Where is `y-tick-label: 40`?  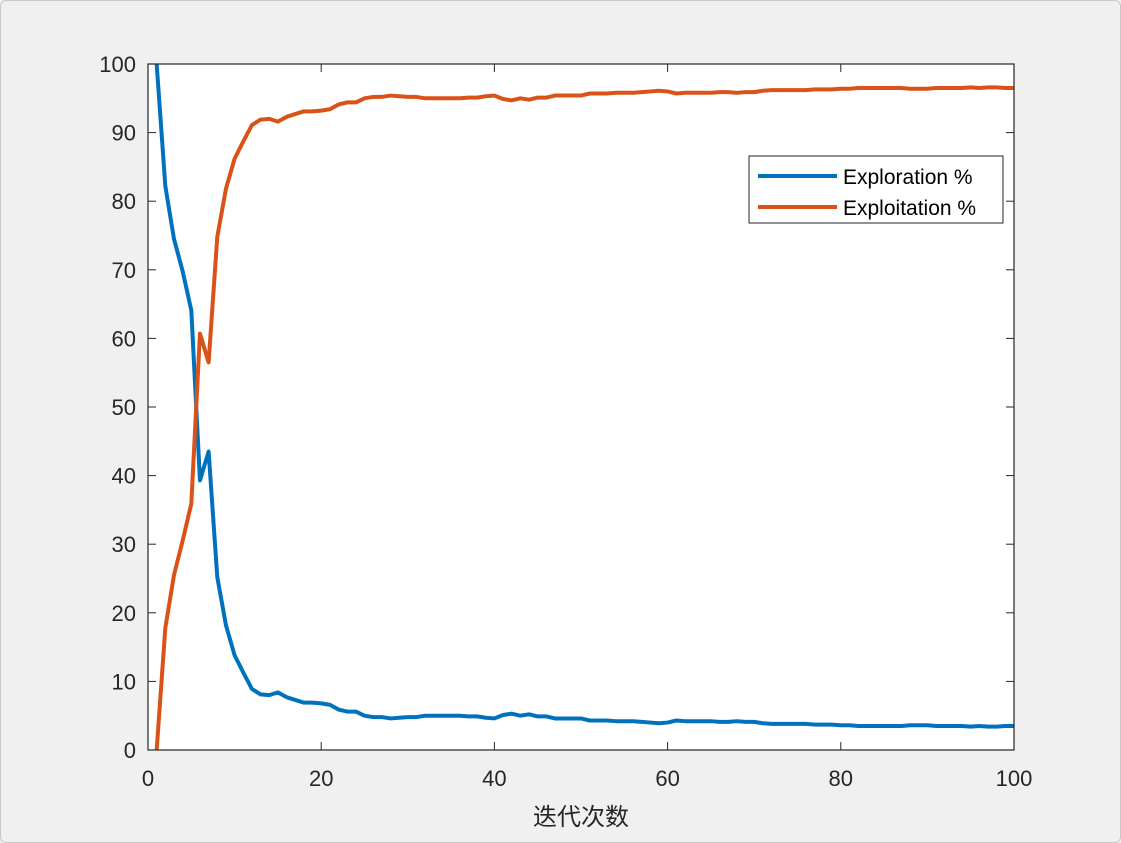
y-tick-label: 40 is located at coordinates (124, 476).